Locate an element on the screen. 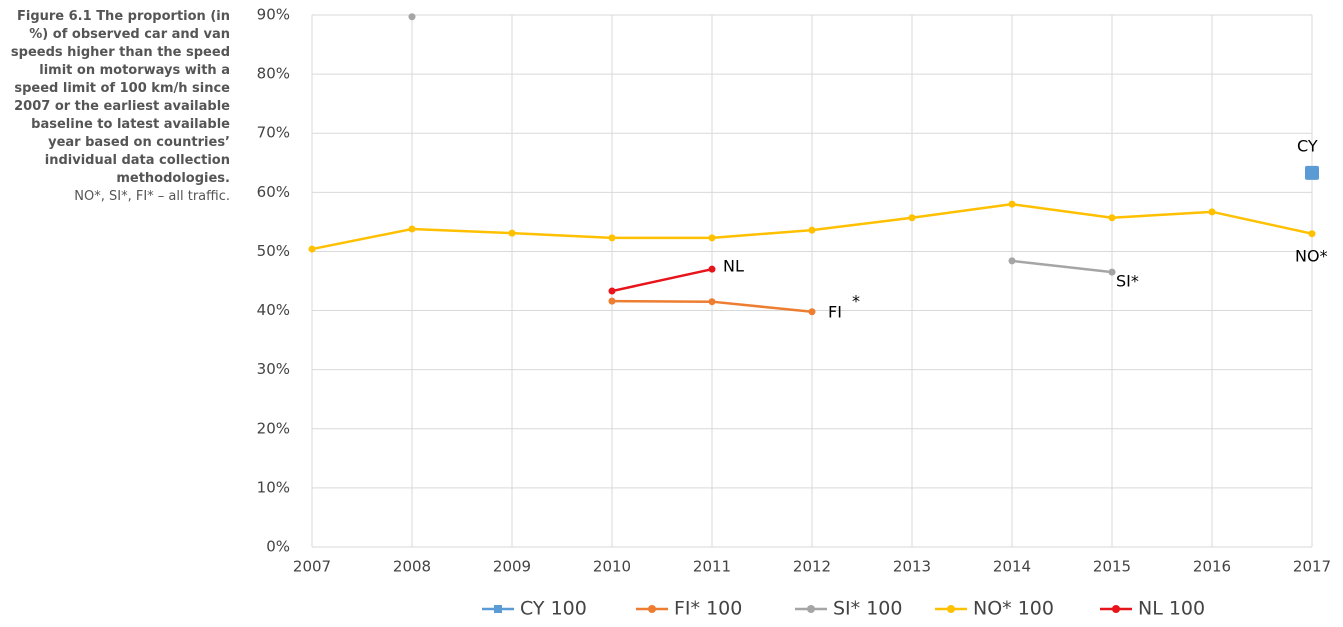 This screenshot has height=627, width=1343. x-tick-label: 2011 is located at coordinates (712, 567).